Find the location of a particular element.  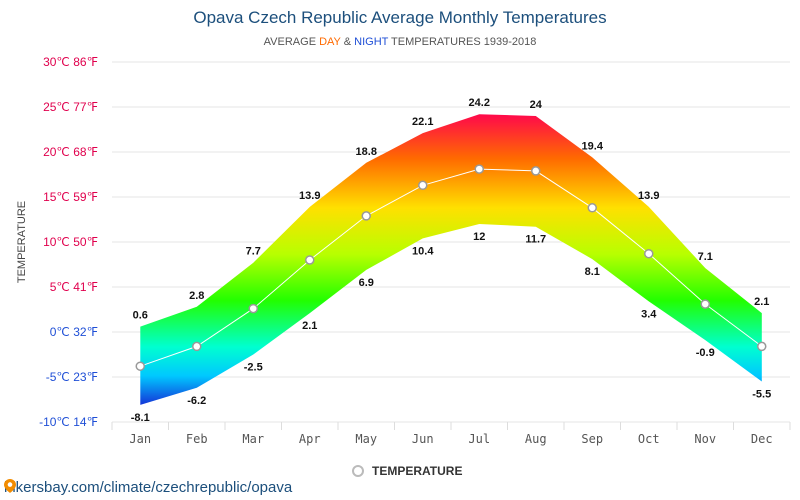

night-value-label: 8.1 is located at coordinates (592, 272).